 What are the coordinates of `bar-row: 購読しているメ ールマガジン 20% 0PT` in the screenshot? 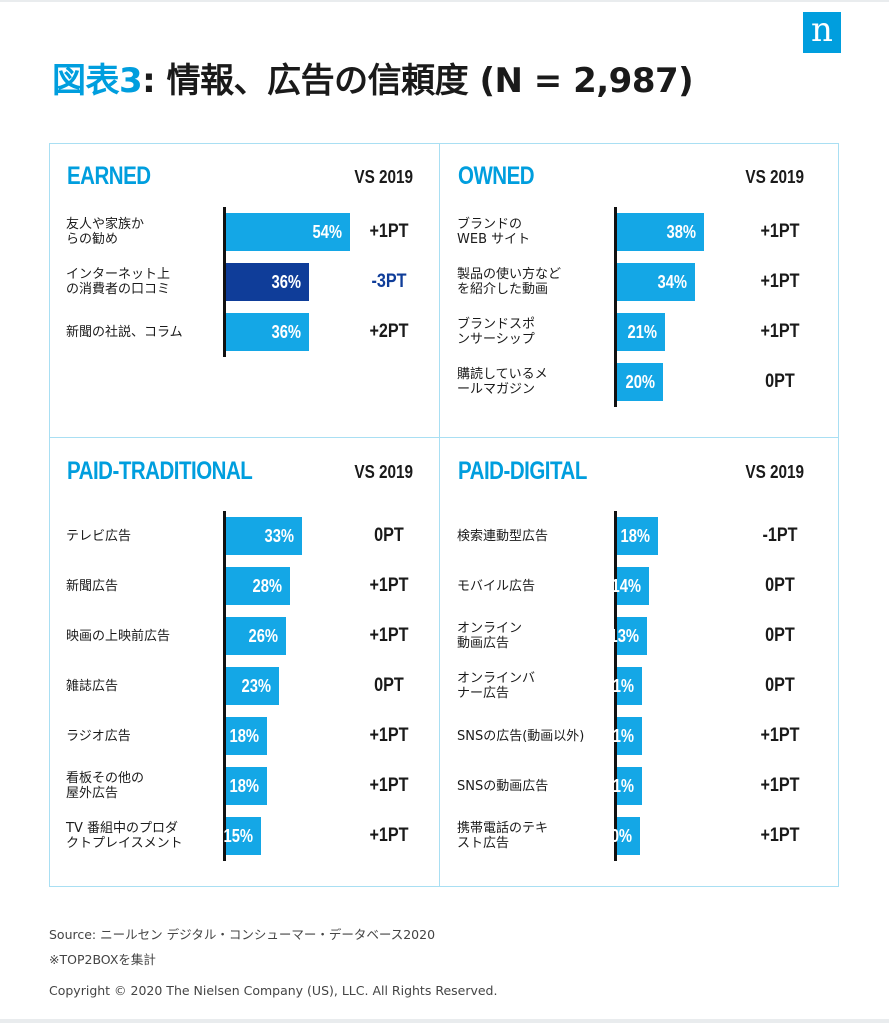 It's located at (635, 382).